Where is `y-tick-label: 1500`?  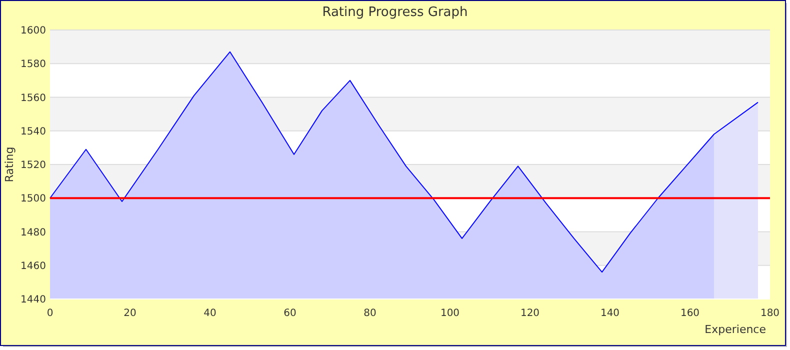
y-tick-label: 1500 is located at coordinates (33, 199).